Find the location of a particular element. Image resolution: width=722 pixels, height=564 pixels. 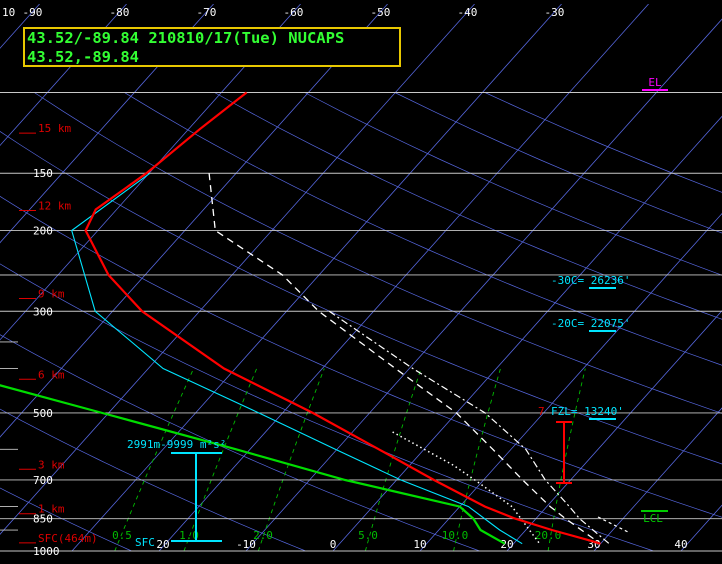

height-label: 1 km is located at coordinates (51, 509).